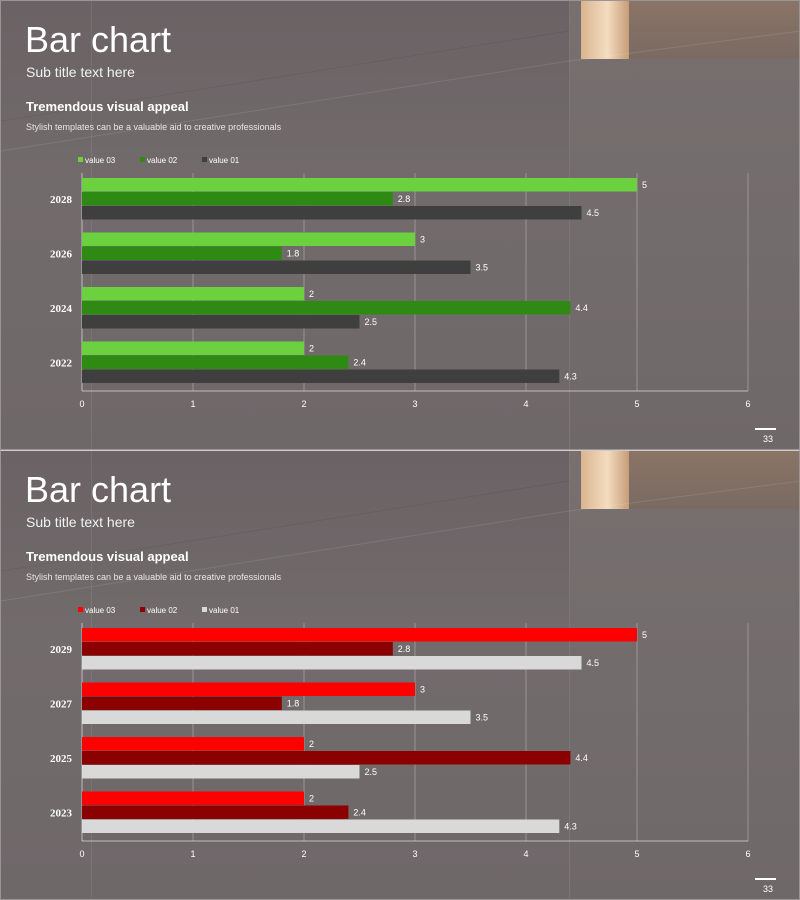  Describe the element at coordinates (593, 663) in the screenshot. I see `data-label-value-01-2029: 4.5` at that location.